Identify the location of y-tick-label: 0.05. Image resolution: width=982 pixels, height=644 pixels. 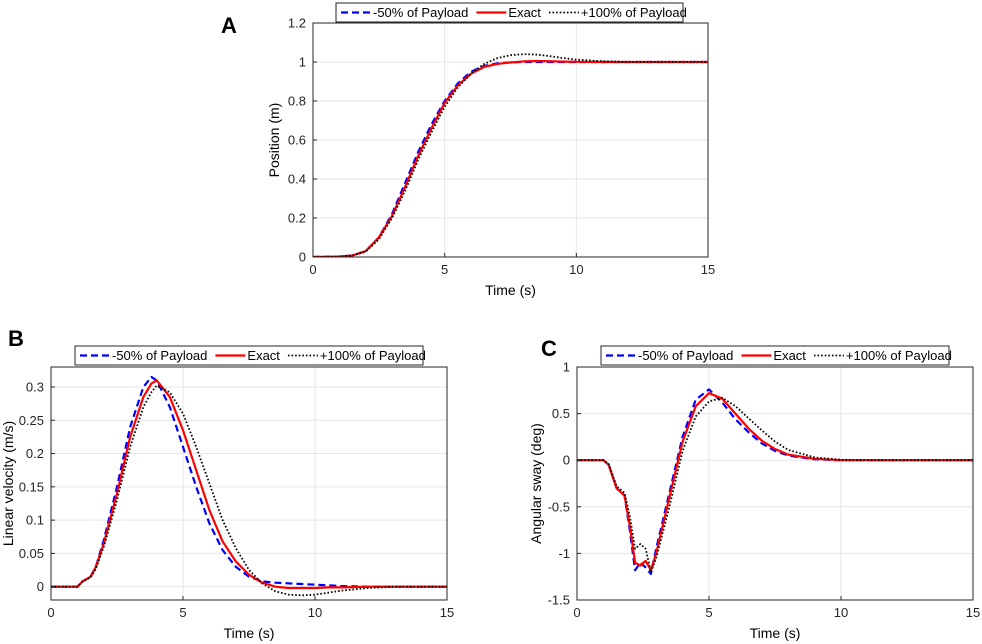
(31, 553).